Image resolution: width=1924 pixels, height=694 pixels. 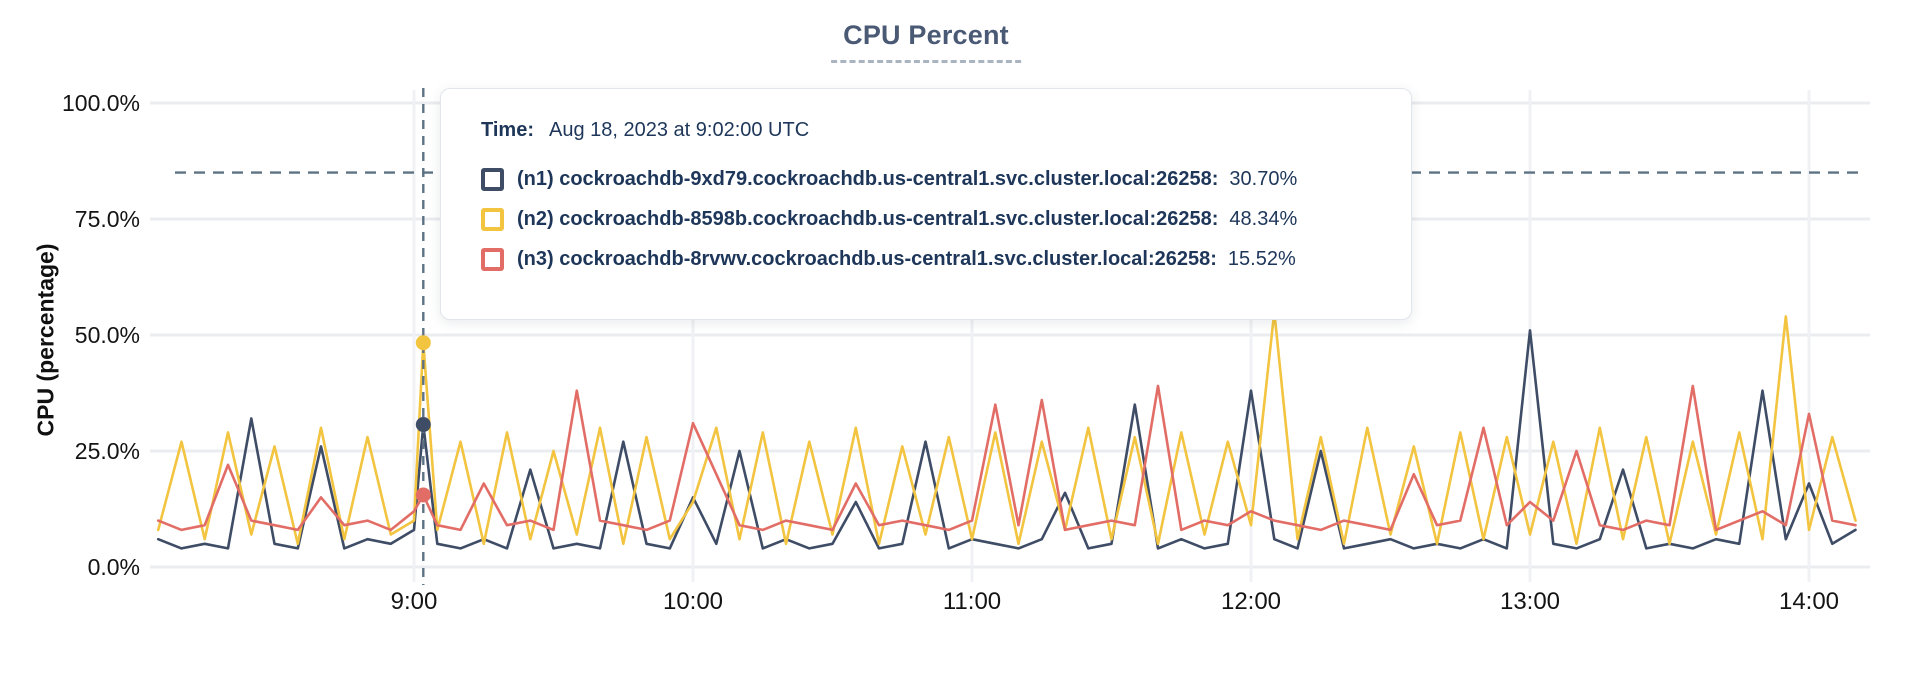 What do you see at coordinates (972, 601) in the screenshot?
I see `x-axis-tick-label: 11:00` at bounding box center [972, 601].